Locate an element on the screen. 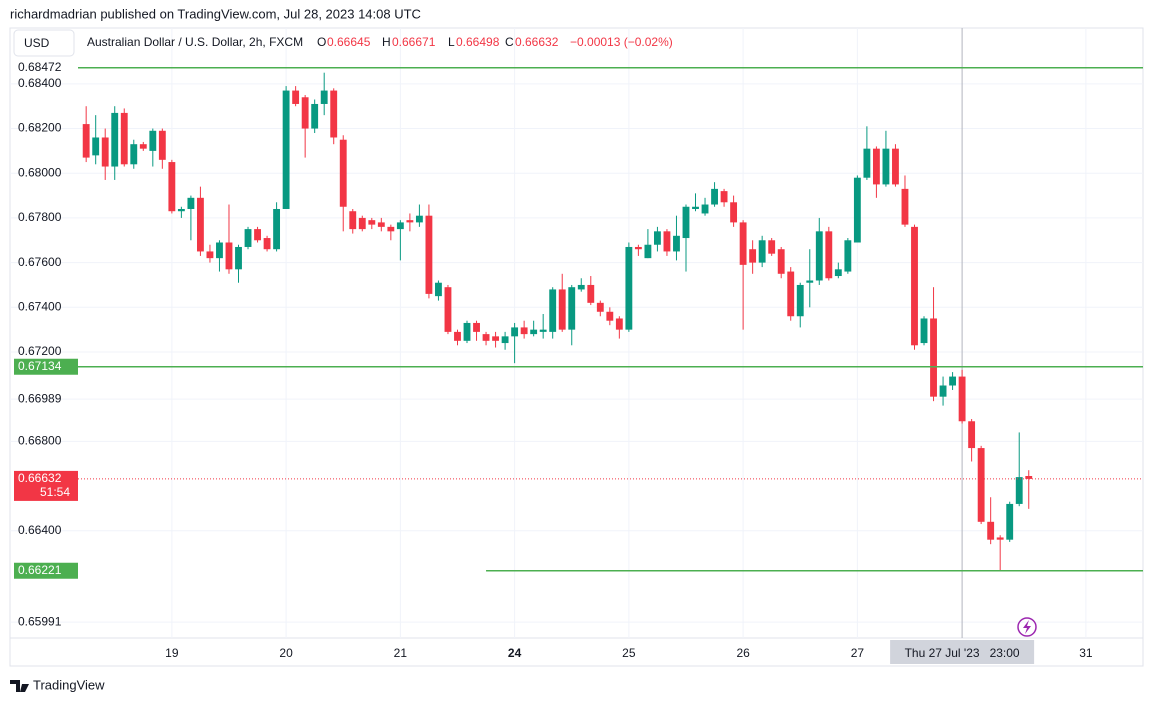 The width and height of the screenshot is (1154, 702). events-icon is located at coordinates (1027, 627).